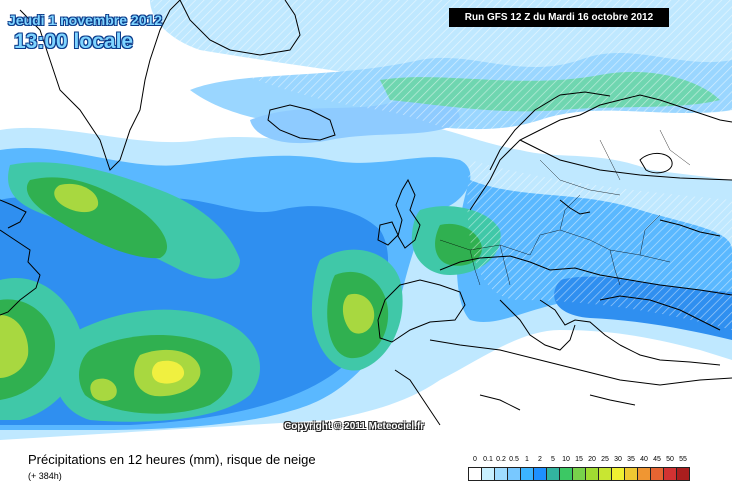 The width and height of the screenshot is (732, 488). Describe the element at coordinates (553, 459) in the screenshot. I see `legend-label: 5` at that location.